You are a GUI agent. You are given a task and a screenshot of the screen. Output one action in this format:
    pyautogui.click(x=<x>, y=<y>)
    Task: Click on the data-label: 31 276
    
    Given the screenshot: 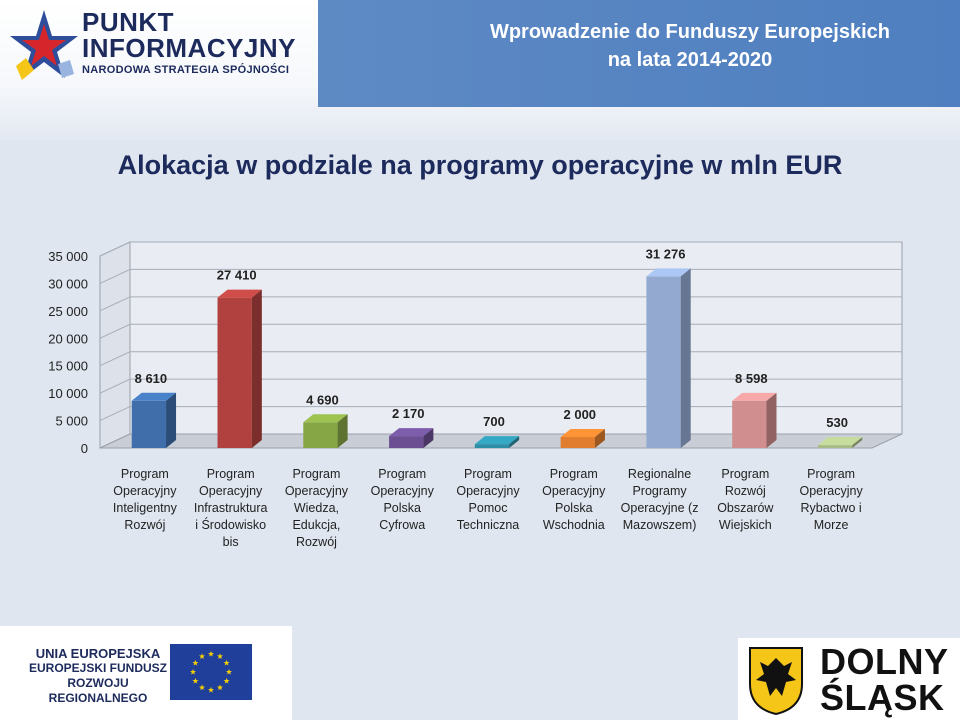 What is the action you would take?
    pyautogui.click(x=666, y=253)
    